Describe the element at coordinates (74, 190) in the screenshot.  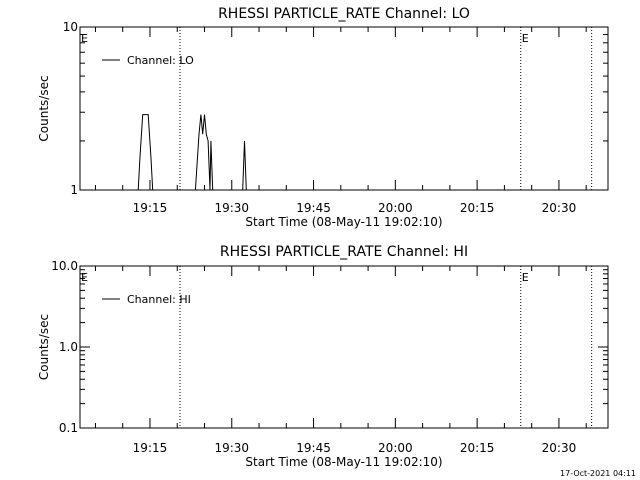
I see `y-tick-label: 1` at that location.